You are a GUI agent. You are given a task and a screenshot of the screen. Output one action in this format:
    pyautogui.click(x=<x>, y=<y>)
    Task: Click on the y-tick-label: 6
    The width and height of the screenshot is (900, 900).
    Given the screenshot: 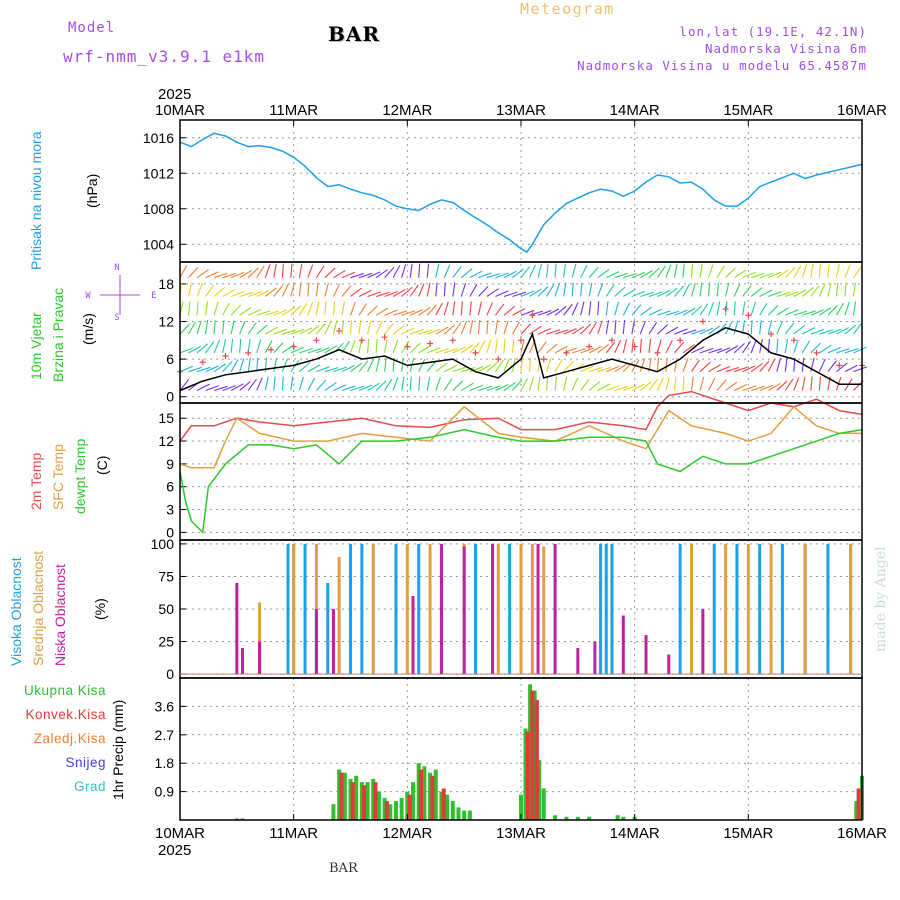 What is the action you would take?
    pyautogui.click(x=170, y=487)
    